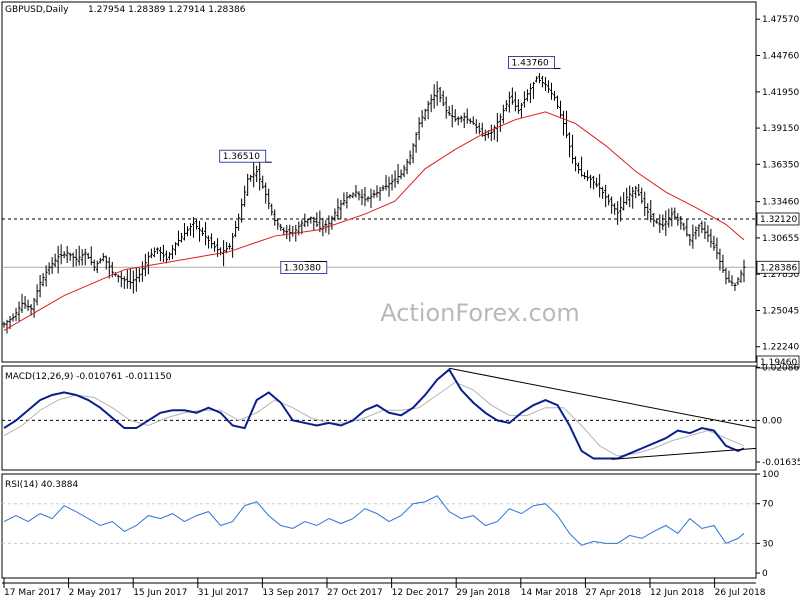  I want to click on x-tick-label: 13 Sep 2017, so click(290, 593).